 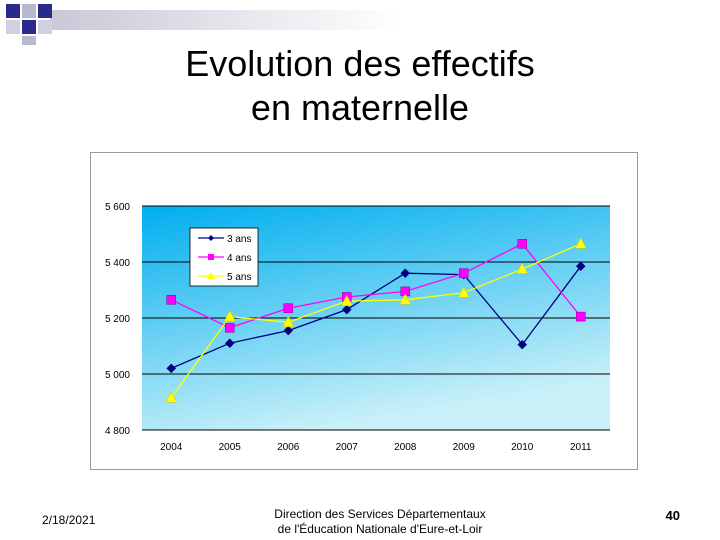 I want to click on corner-decoration, so click(x=203, y=24).